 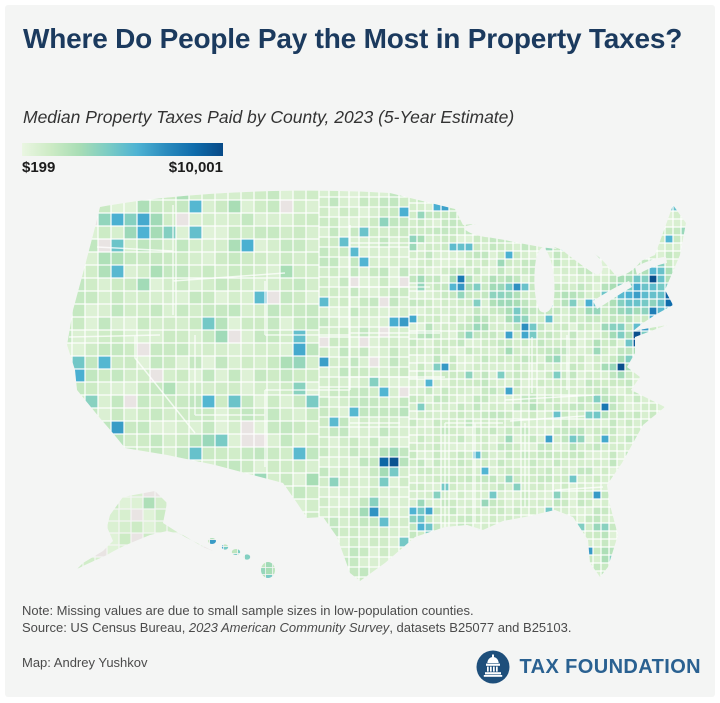 What do you see at coordinates (195, 167) in the screenshot?
I see `legend-max-label: $10,001` at bounding box center [195, 167].